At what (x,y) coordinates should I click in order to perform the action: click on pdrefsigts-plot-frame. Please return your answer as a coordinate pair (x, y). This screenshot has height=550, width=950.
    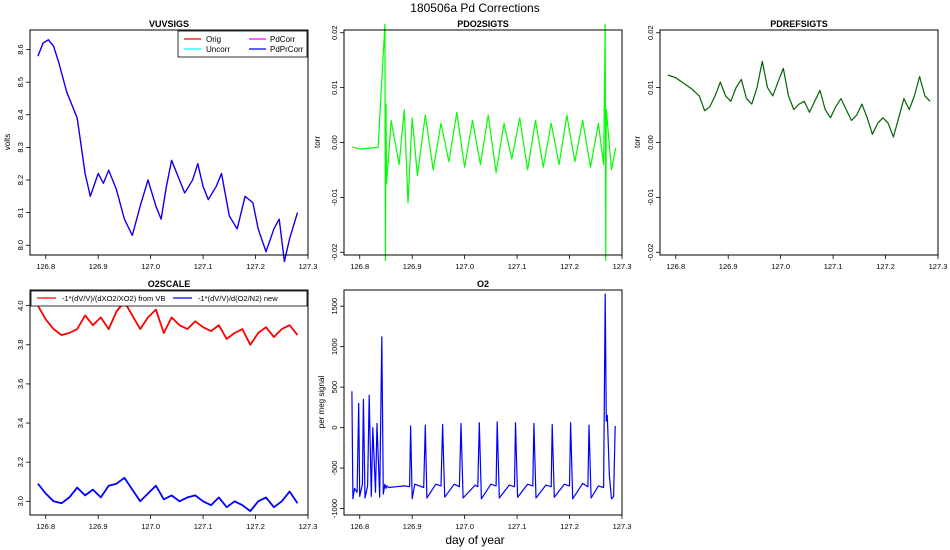
    Looking at the image, I should click on (799, 142).